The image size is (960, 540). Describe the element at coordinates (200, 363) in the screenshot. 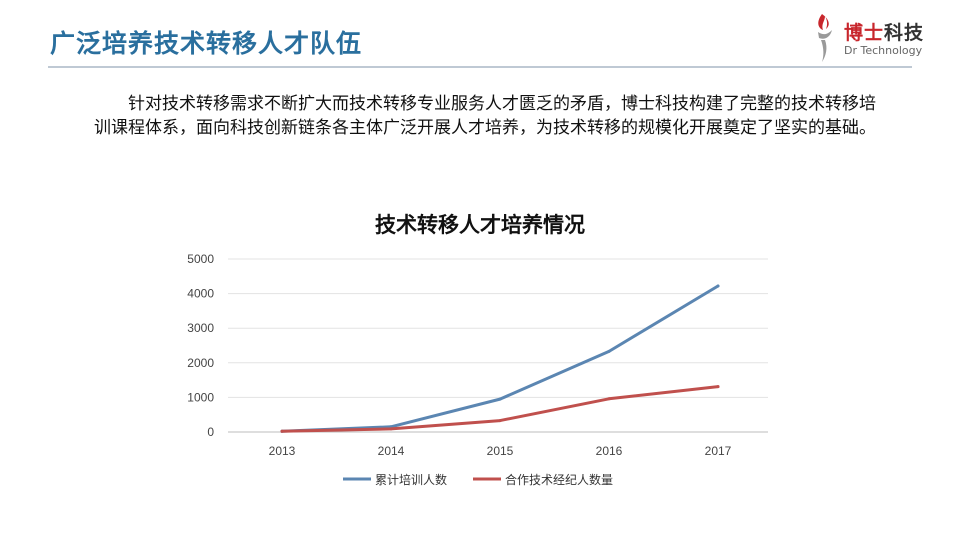

I see `y-tick-label: 2000` at that location.